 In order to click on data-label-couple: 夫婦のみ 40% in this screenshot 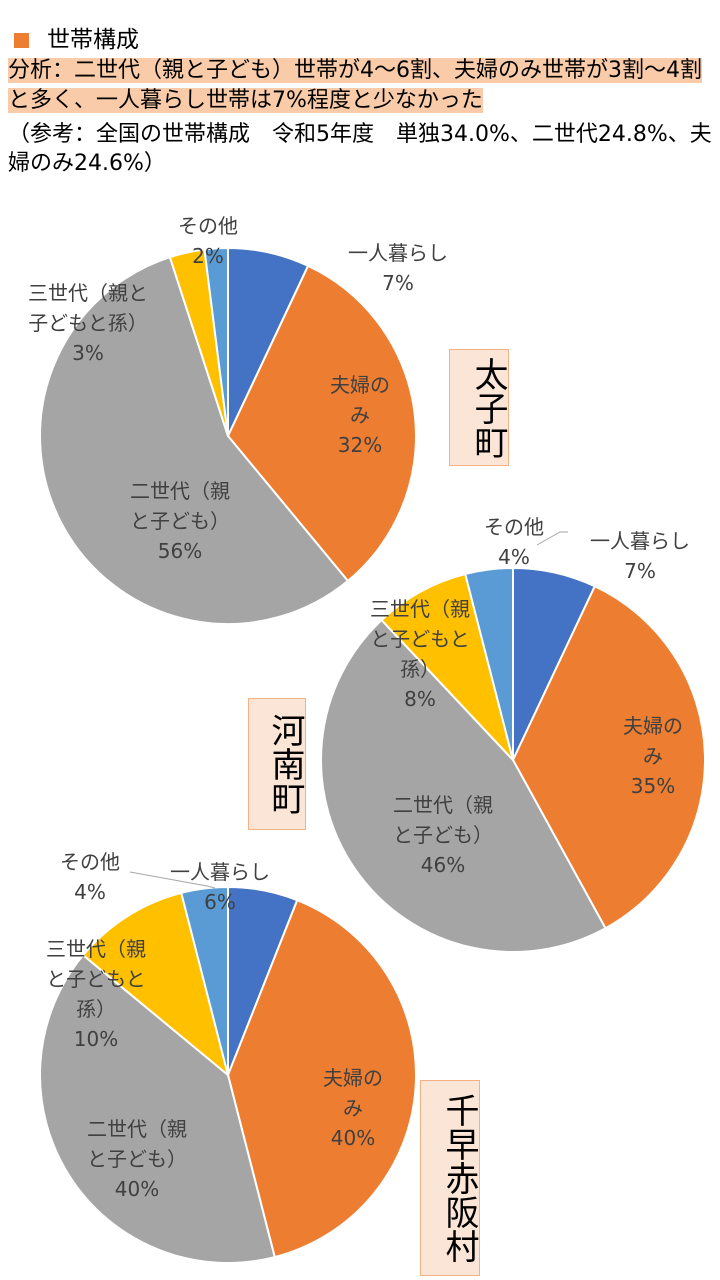, I will do `click(353, 1108)`.